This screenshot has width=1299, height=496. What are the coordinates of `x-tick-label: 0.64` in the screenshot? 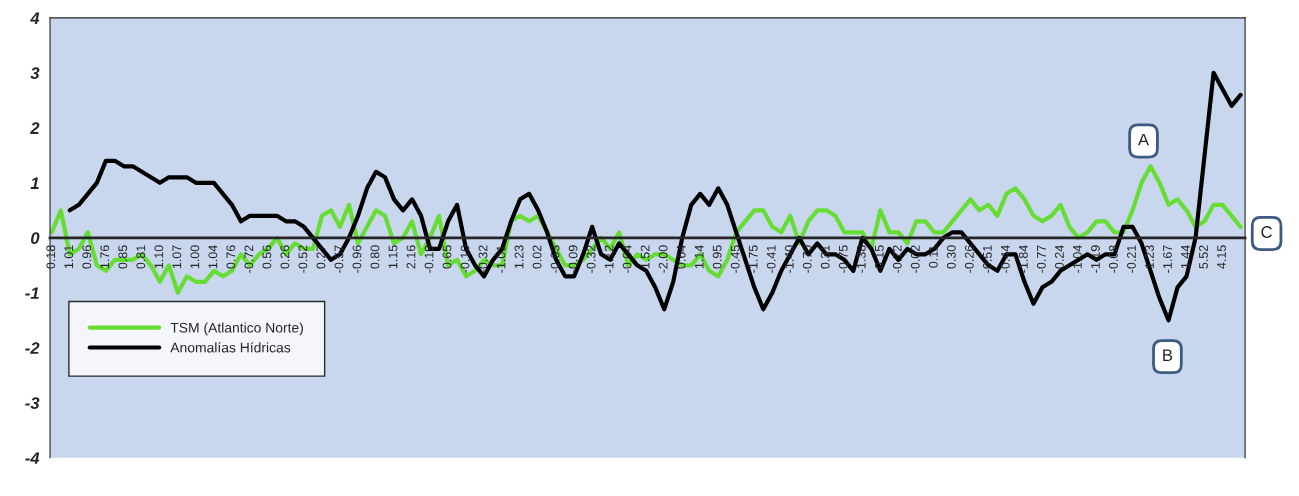 It's located at (681, 257).